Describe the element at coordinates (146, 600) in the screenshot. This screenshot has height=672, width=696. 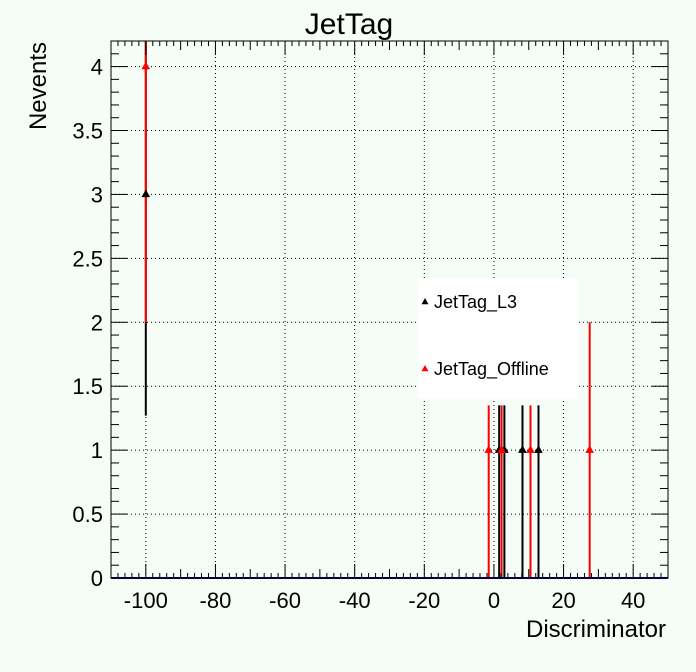
I see `x-tick-label: -100` at that location.